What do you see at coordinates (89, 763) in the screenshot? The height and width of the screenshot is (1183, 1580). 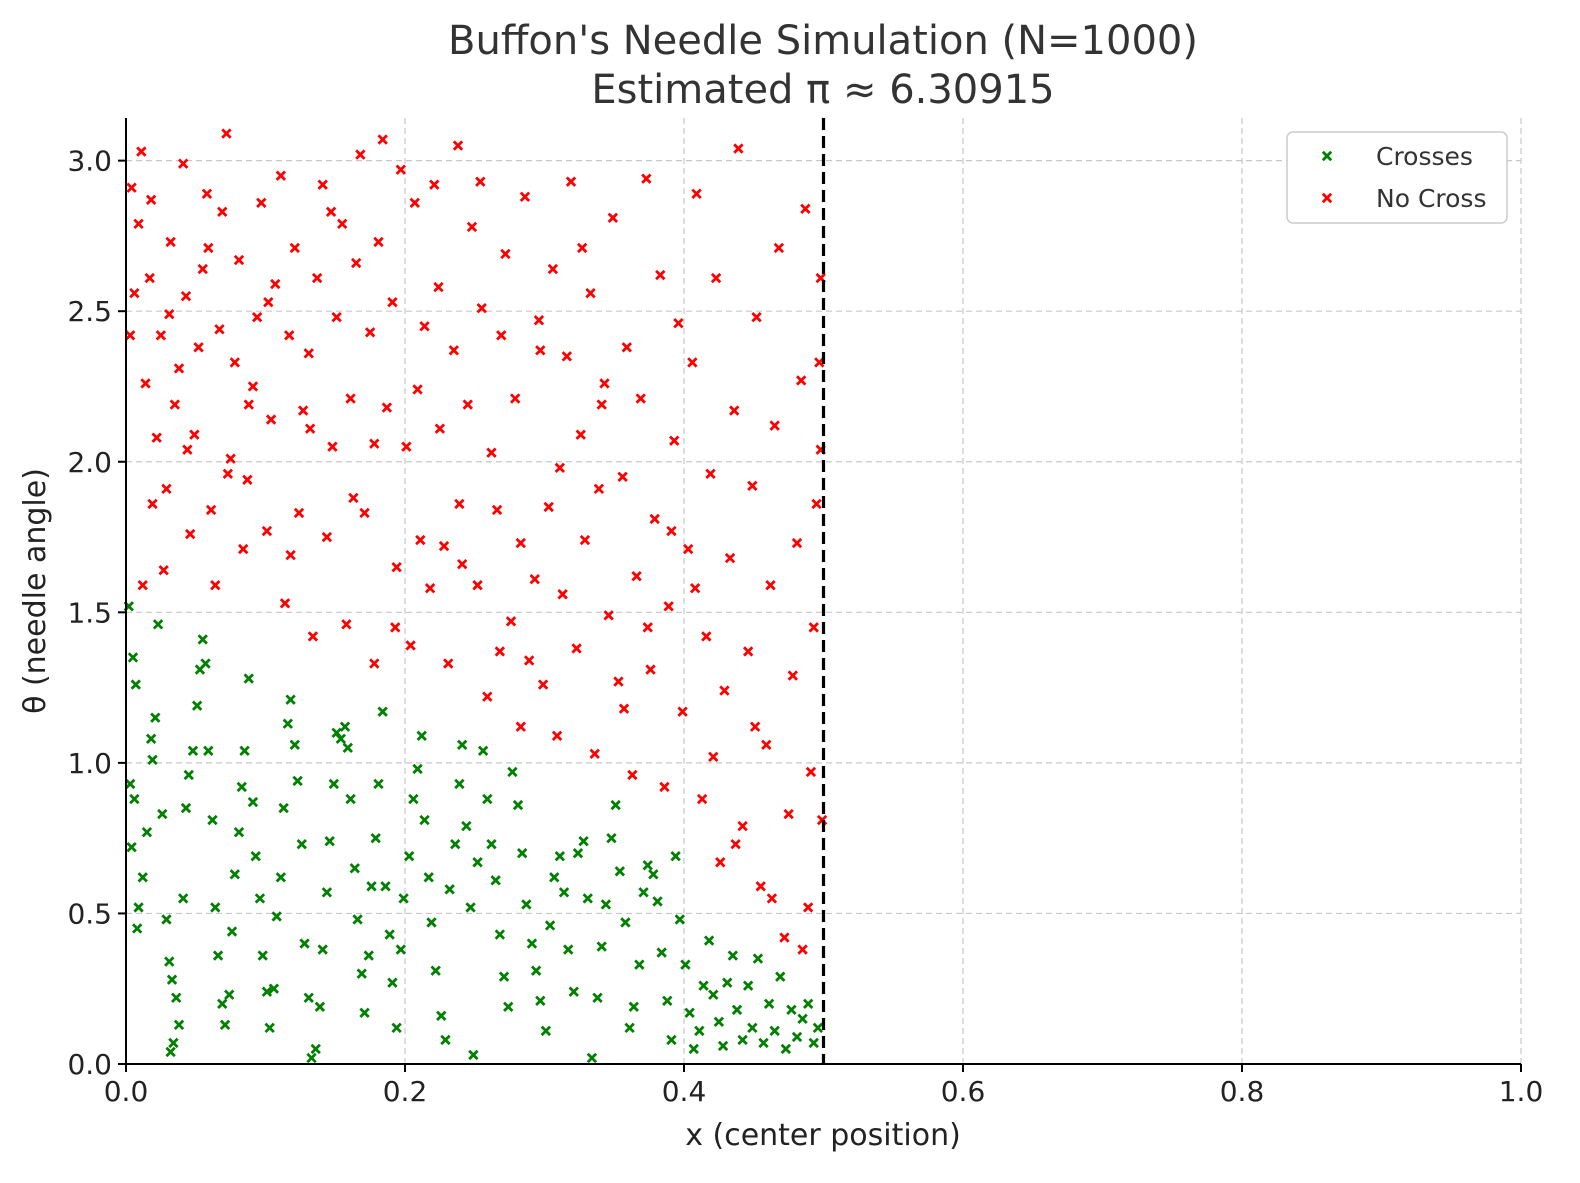 I see `y-tick-label: 1.0` at bounding box center [89, 763].